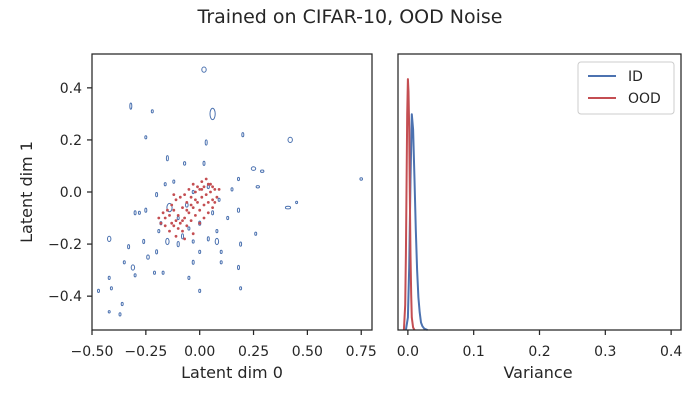  Describe the element at coordinates (253, 352) in the screenshot. I see `latent-x-tick-label: 0.25` at that location.